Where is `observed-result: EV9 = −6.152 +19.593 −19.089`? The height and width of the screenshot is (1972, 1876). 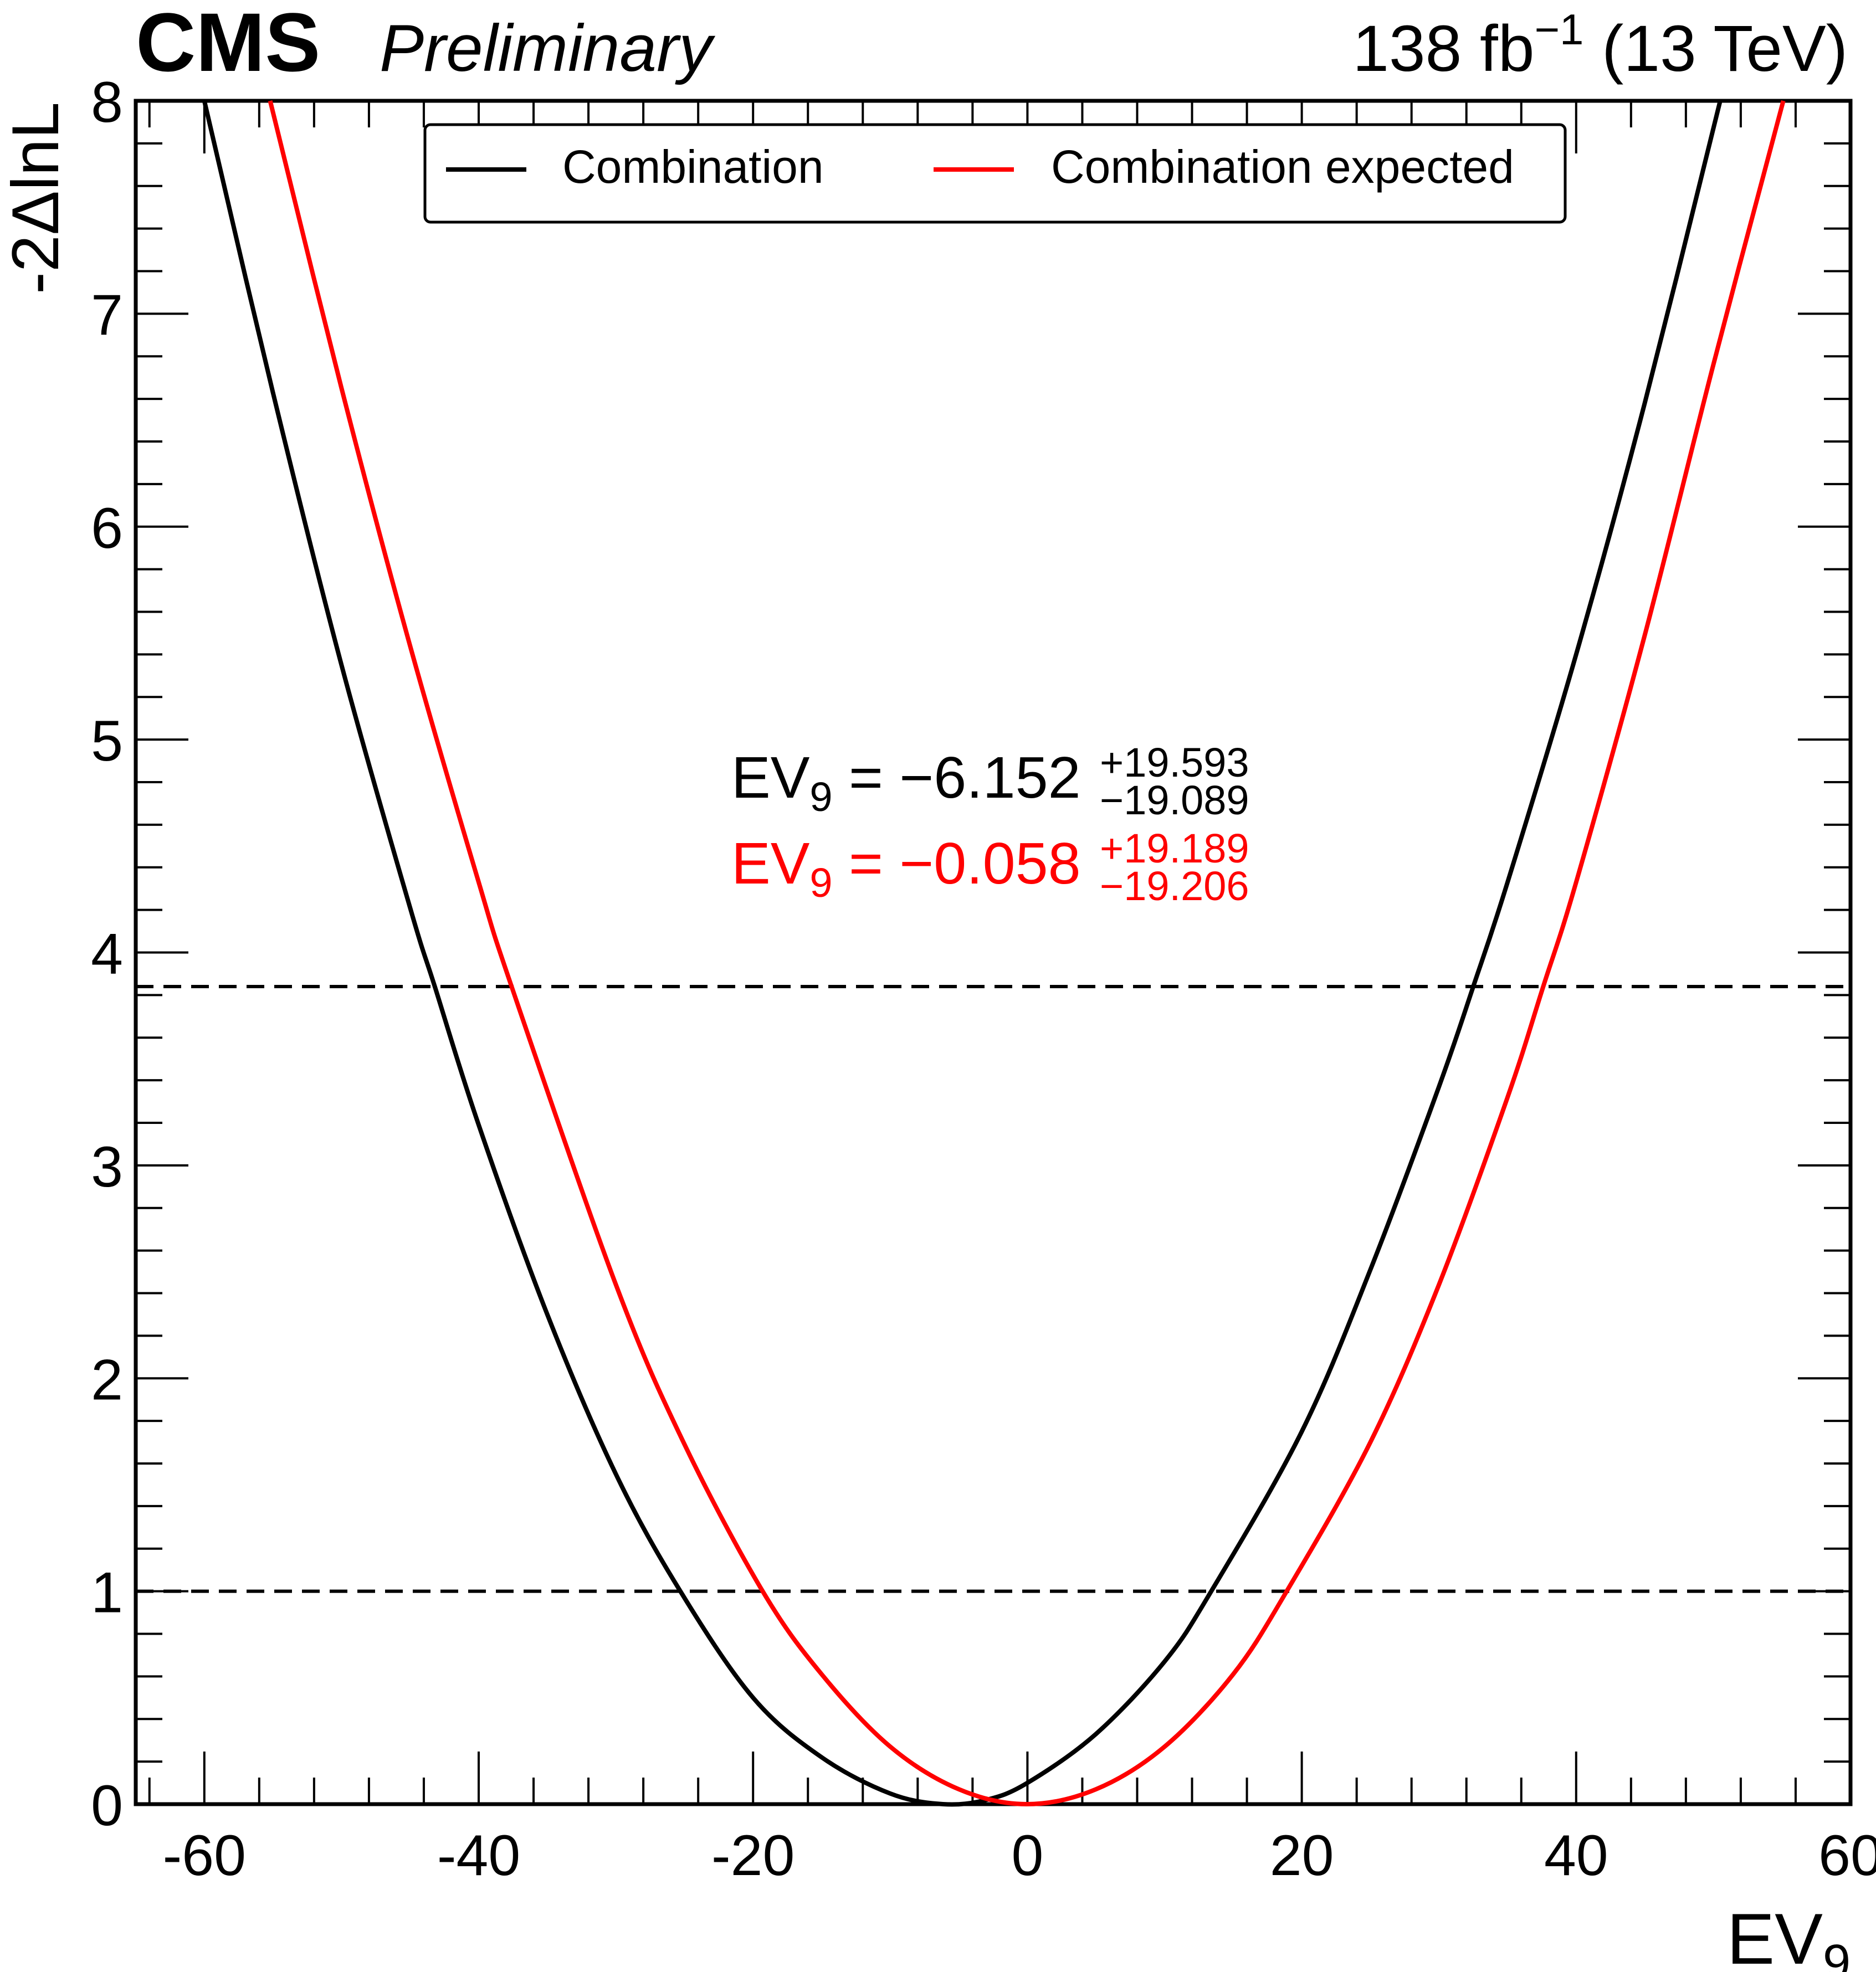 observed-result: EV9 = −6.152 +19.593 −19.089 is located at coordinates (990, 781).